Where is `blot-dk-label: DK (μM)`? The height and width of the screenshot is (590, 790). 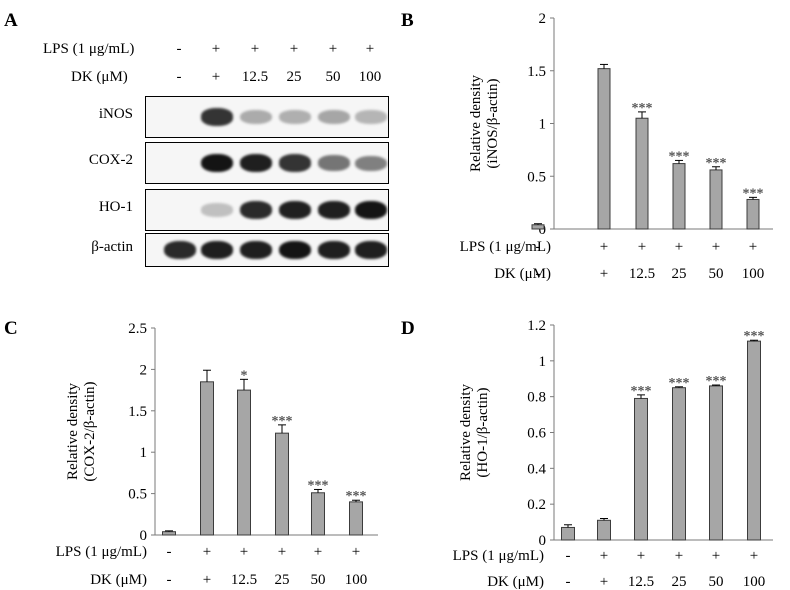
blot-dk-label: DK (μM) is located at coordinates (99, 77).